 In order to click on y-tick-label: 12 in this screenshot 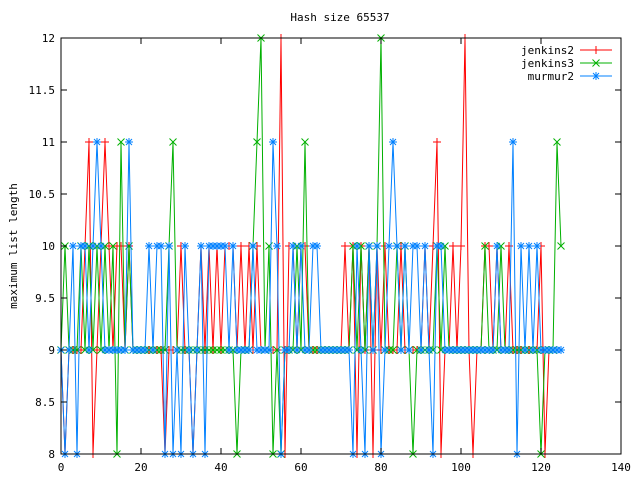, I will do `click(48, 38)`.